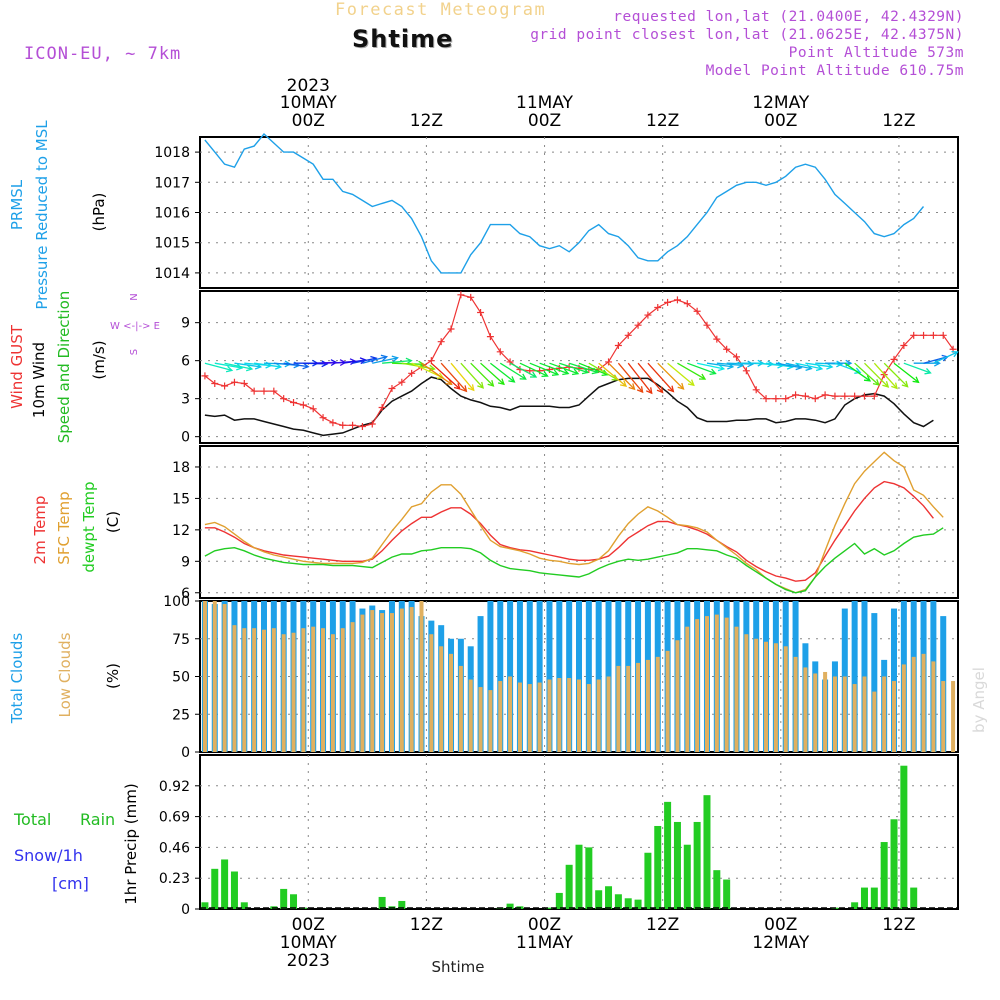 This screenshot has width=1000, height=1000. What do you see at coordinates (99, 359) in the screenshot?
I see `wind-label-unit: (m/s)` at bounding box center [99, 359].